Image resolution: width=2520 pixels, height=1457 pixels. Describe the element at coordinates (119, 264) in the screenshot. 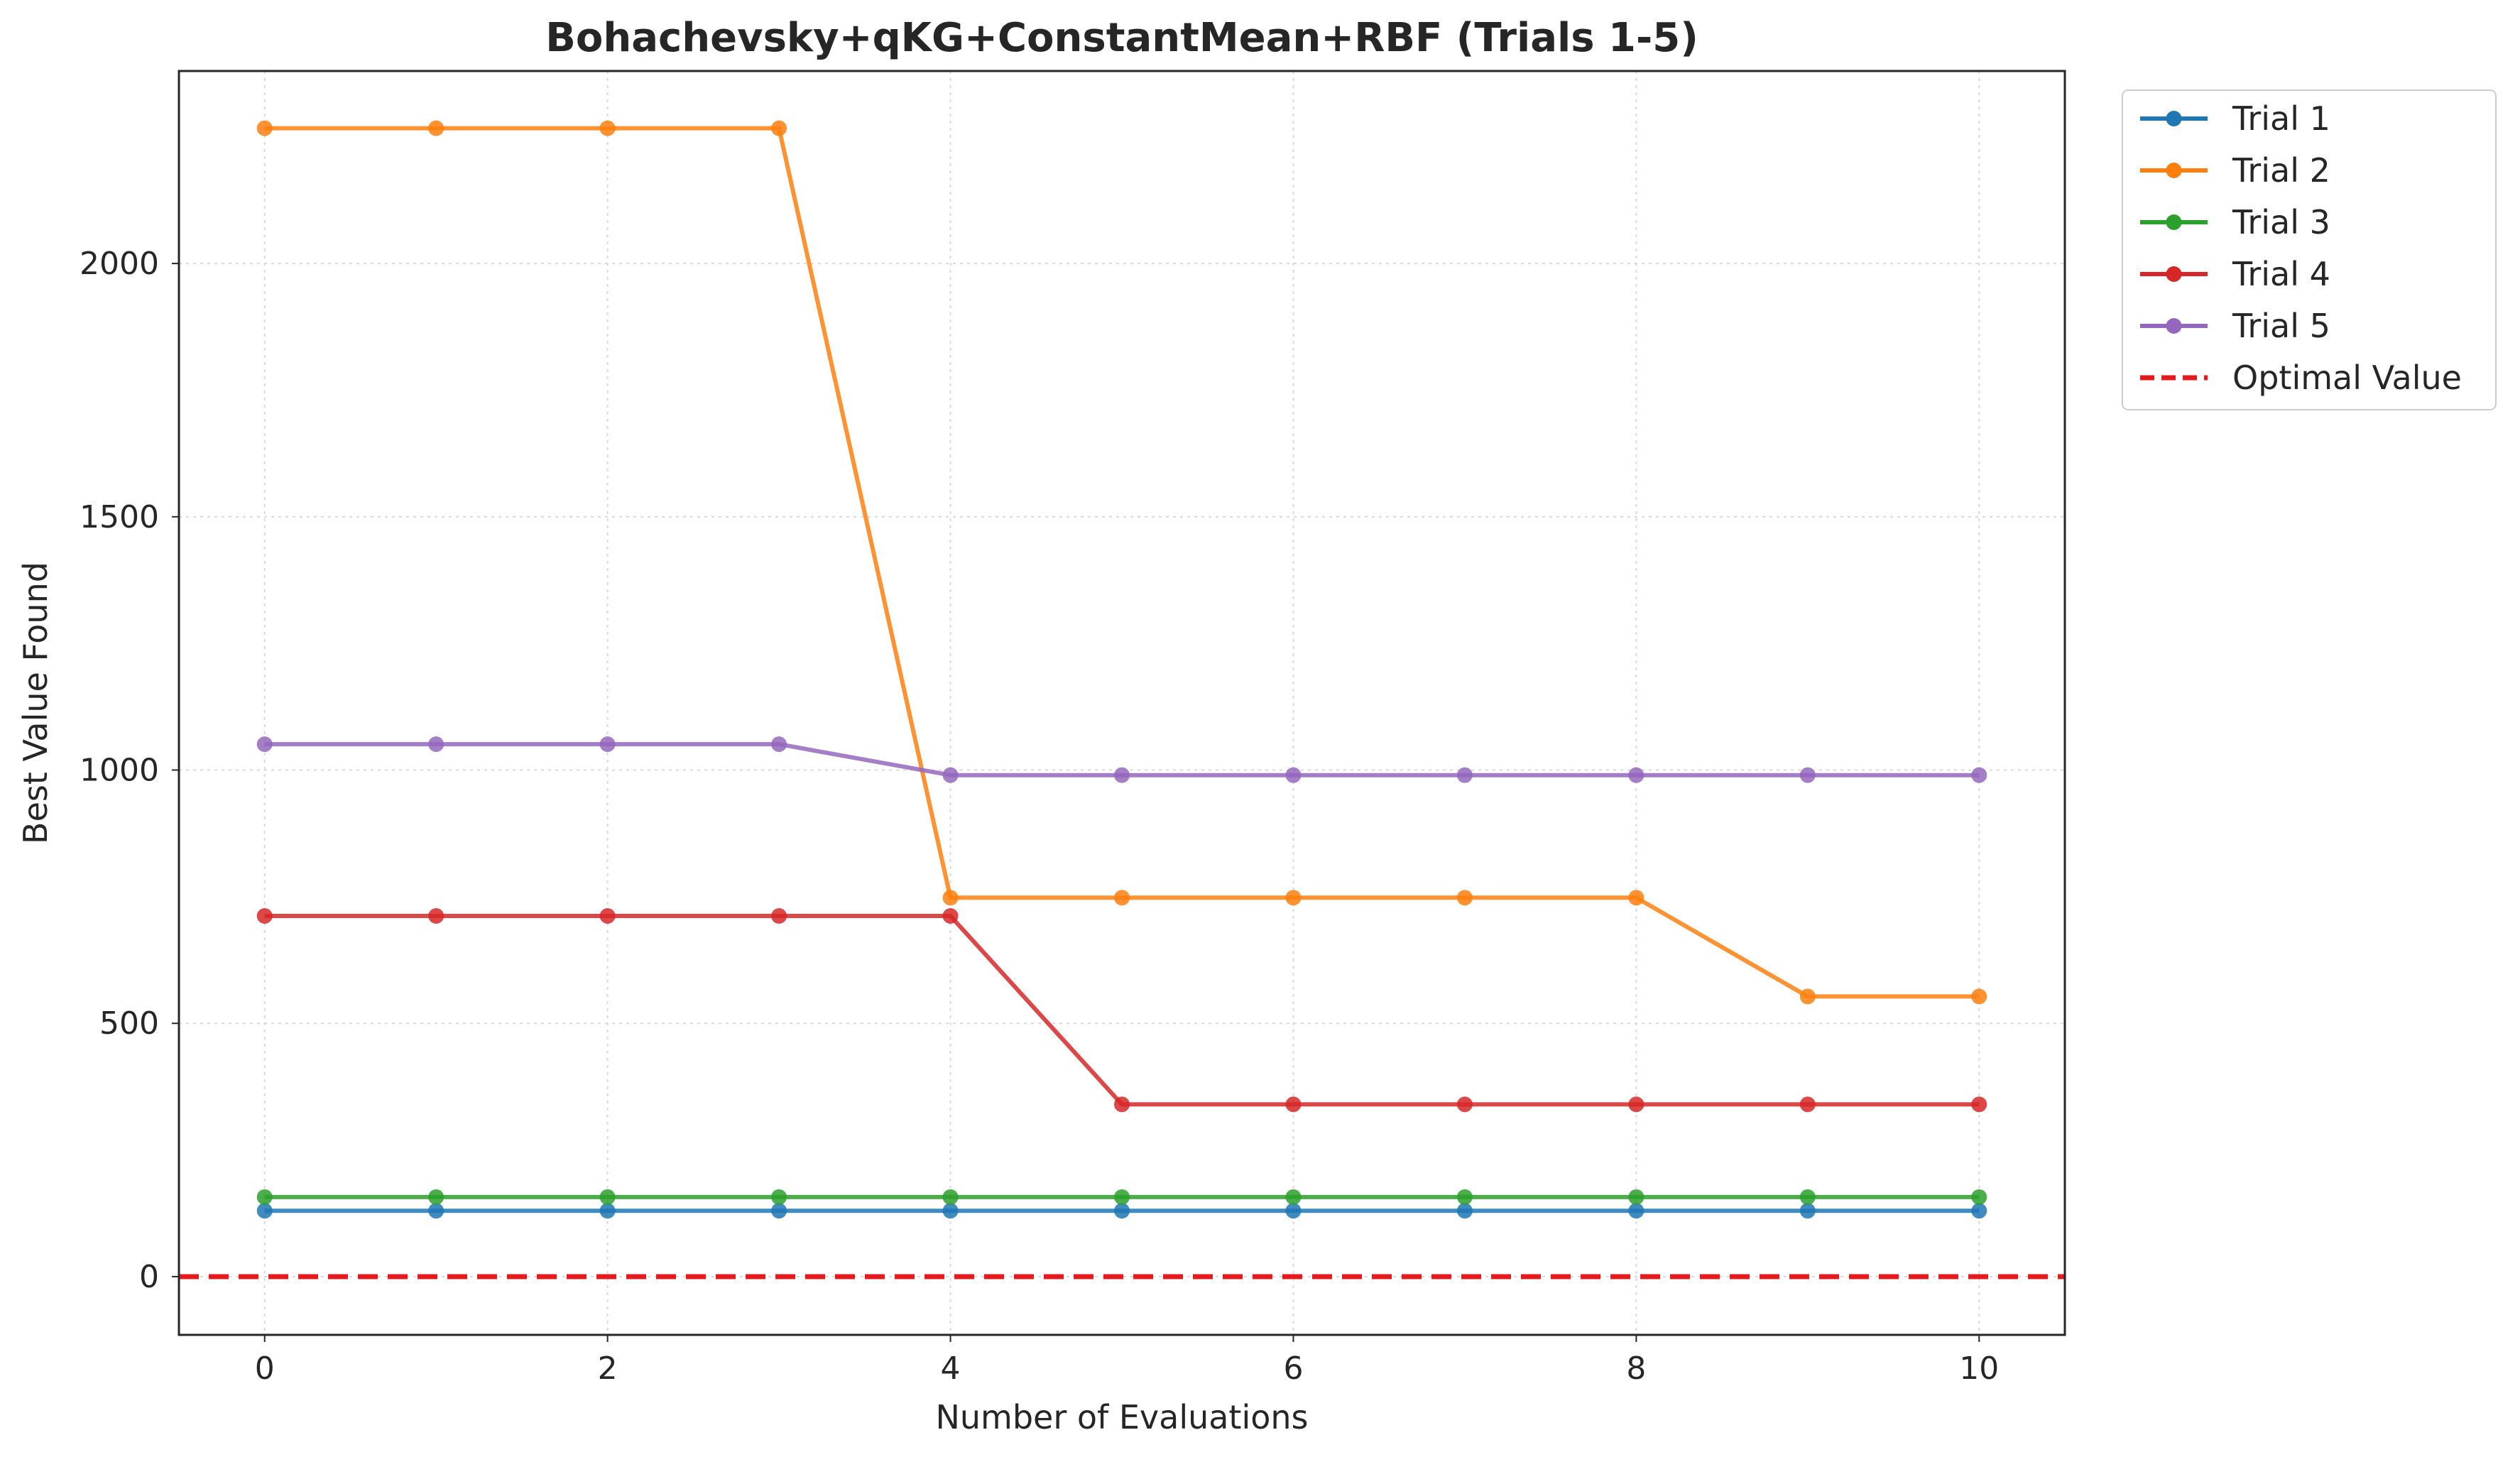

I see `y-tick-label: 2000` at that location.